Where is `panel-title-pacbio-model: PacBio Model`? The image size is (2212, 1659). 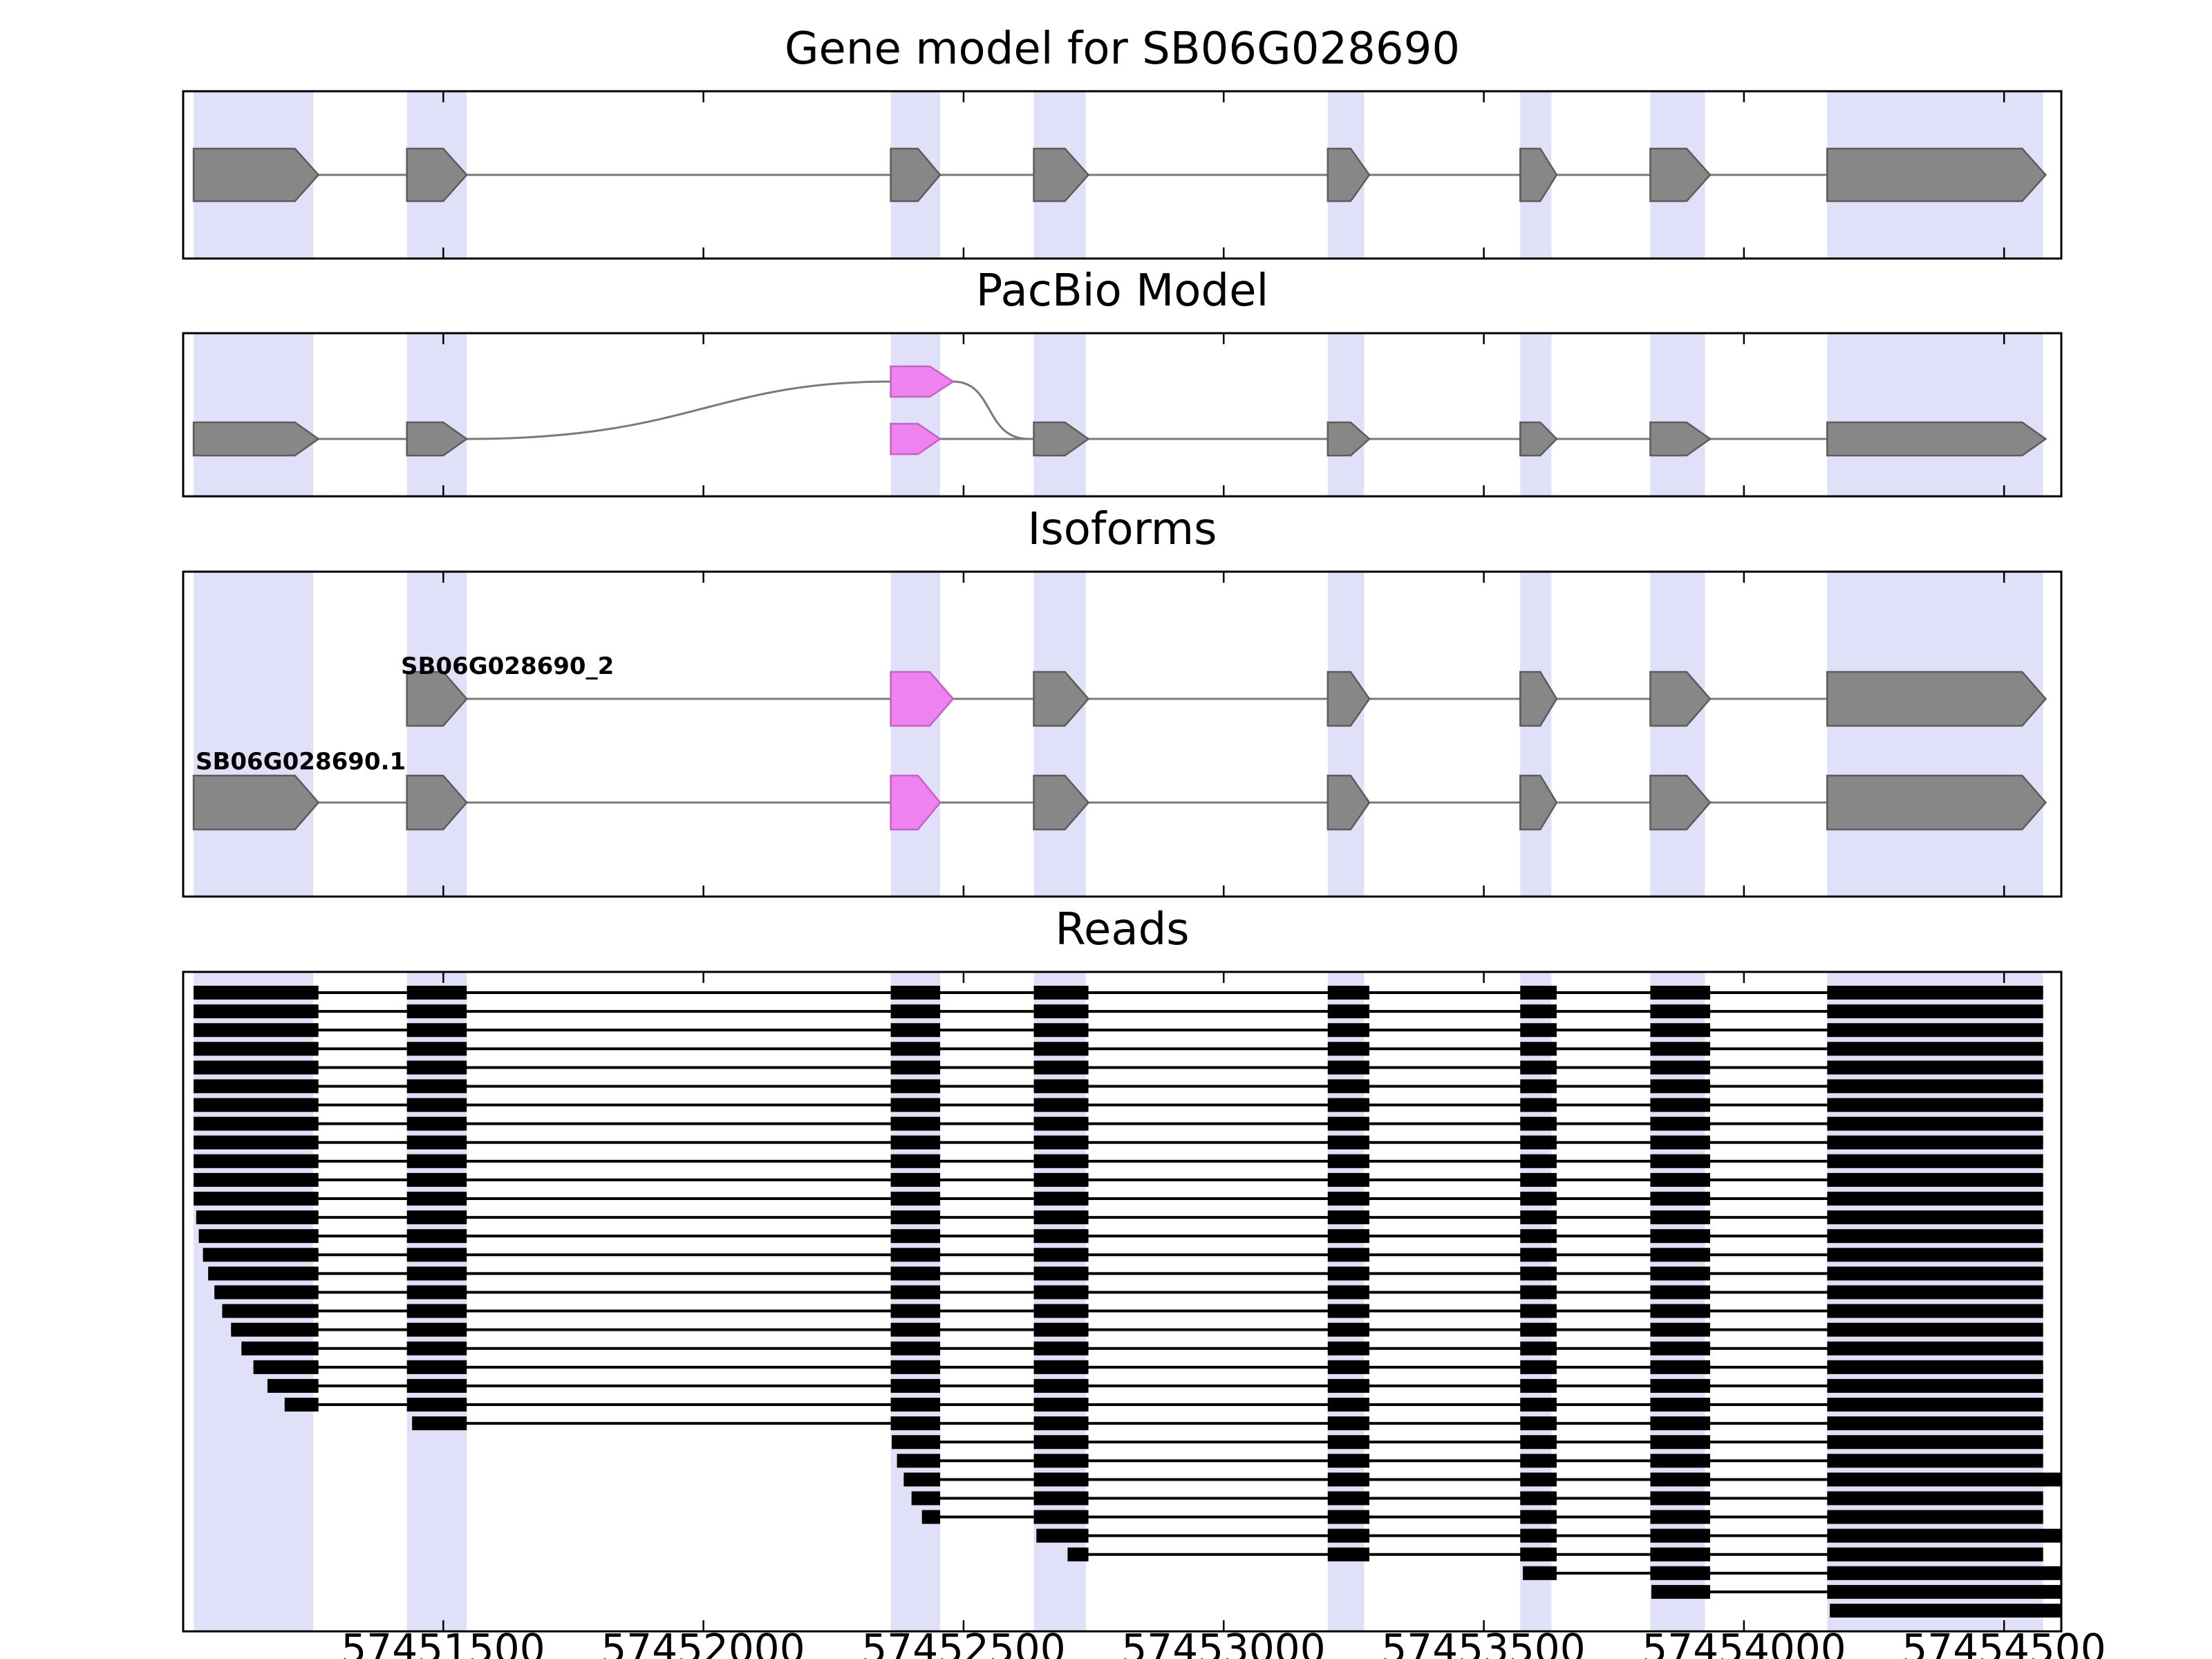
panel-title-pacbio-model: PacBio Model is located at coordinates (1122, 291).